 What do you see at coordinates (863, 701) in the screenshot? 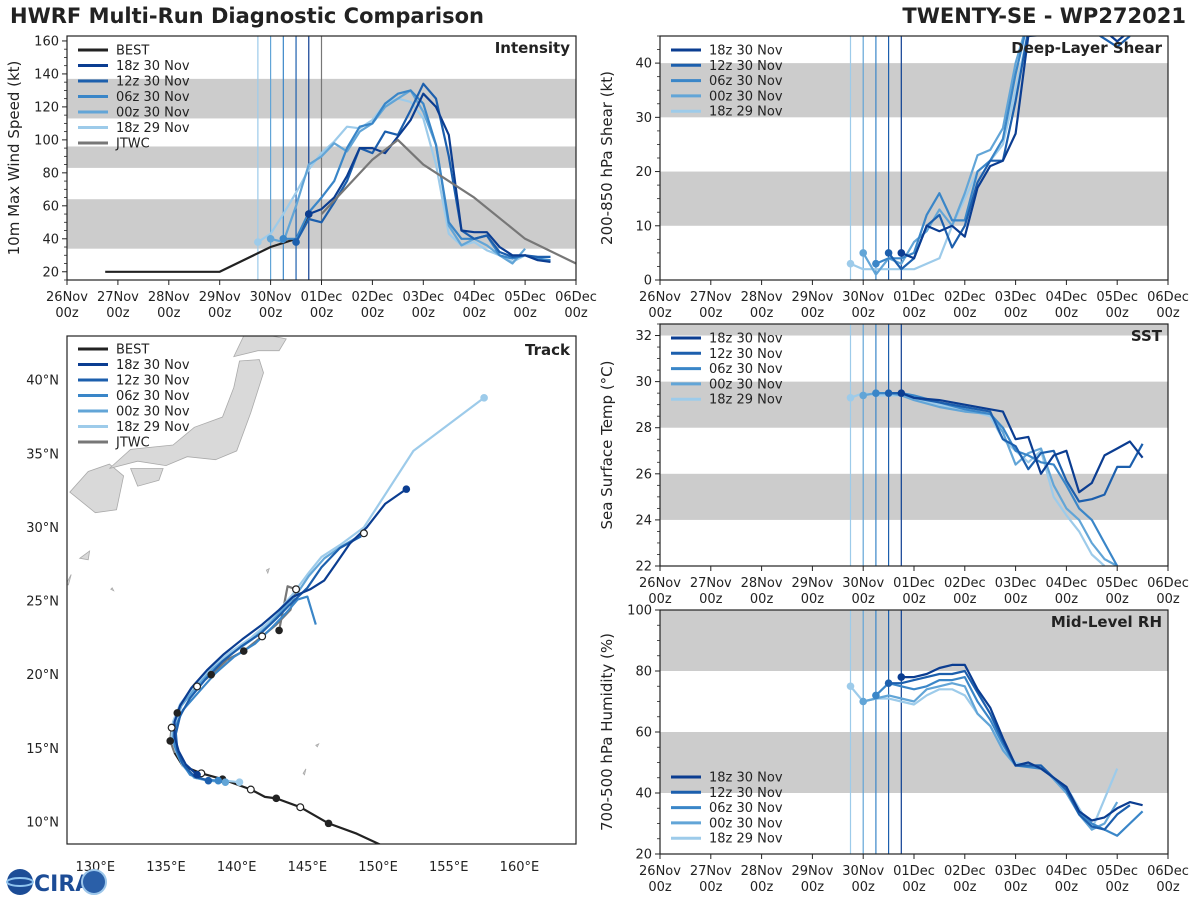
I see `rh-marker-00z-30-nov` at bounding box center [863, 701].